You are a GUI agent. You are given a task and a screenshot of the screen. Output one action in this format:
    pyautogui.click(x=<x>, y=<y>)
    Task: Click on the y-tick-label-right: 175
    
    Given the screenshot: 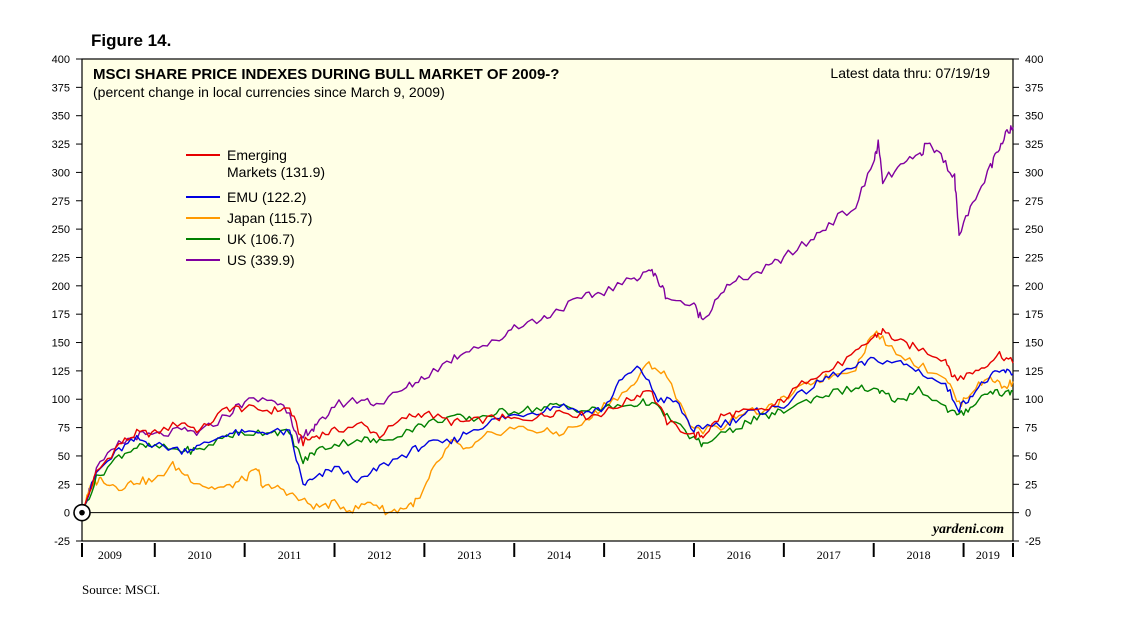 What is the action you would take?
    pyautogui.click(x=1034, y=315)
    